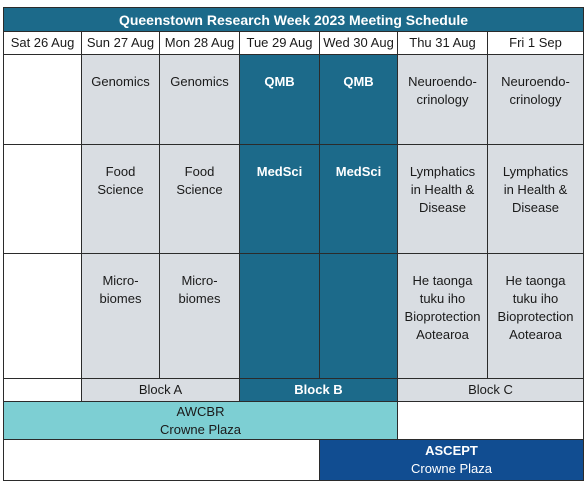 The width and height of the screenshot is (588, 486). Describe the element at coordinates (121, 199) in the screenshot. I see `session-cell-r1-c1: Food Science` at that location.